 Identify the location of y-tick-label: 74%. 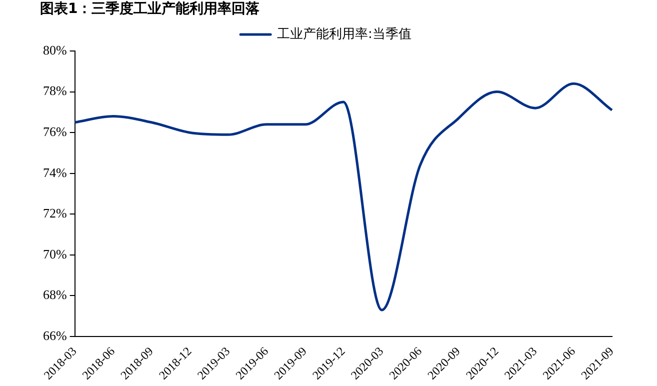
(54, 172).